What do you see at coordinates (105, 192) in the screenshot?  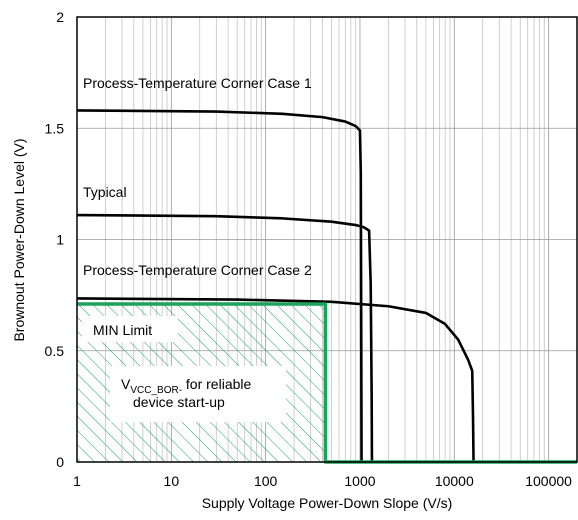 I see `label-typical: Typical` at bounding box center [105, 192].